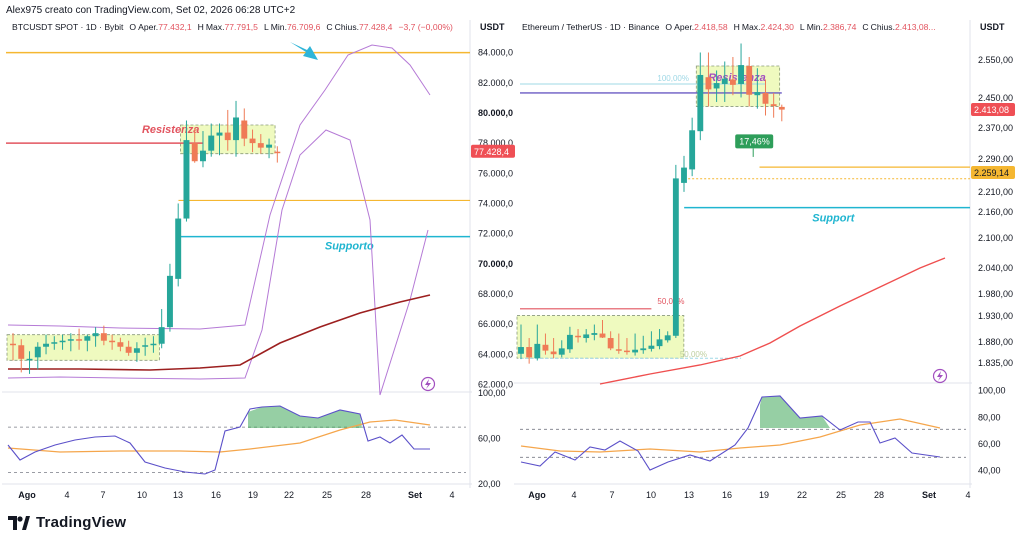  I want to click on oscillator-axis-label: 40,00, so click(989, 471).